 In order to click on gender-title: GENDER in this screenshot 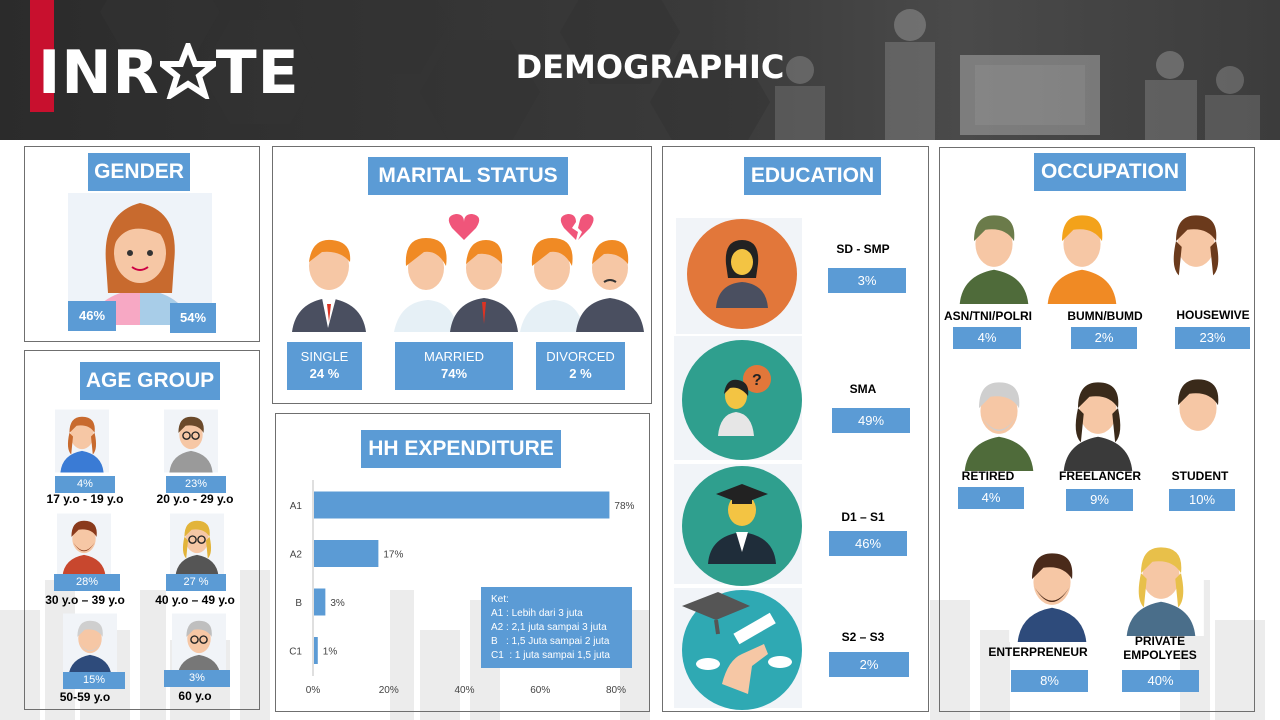, I will do `click(139, 172)`.